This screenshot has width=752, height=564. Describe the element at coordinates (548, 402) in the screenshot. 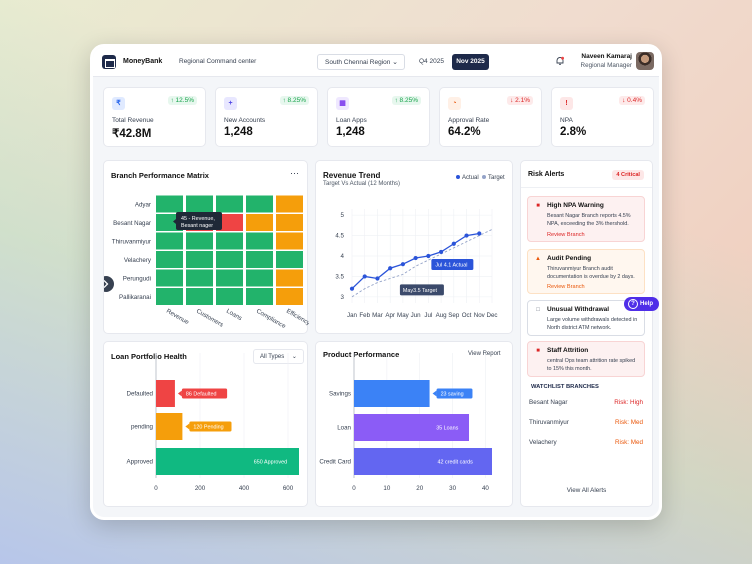

I see `watchlist-branch-name: Besant Nagar` at that location.